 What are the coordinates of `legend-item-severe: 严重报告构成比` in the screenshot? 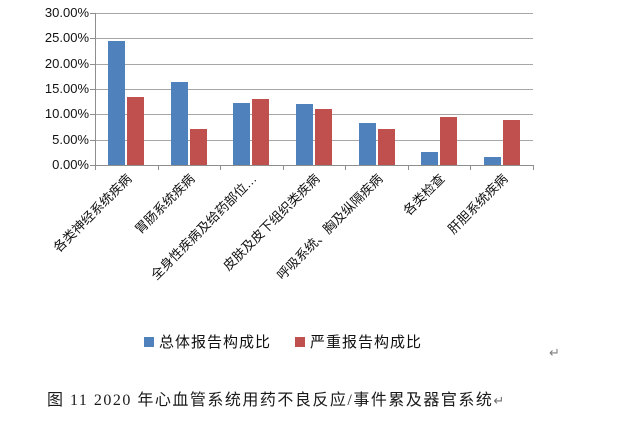 It's located at (358, 341).